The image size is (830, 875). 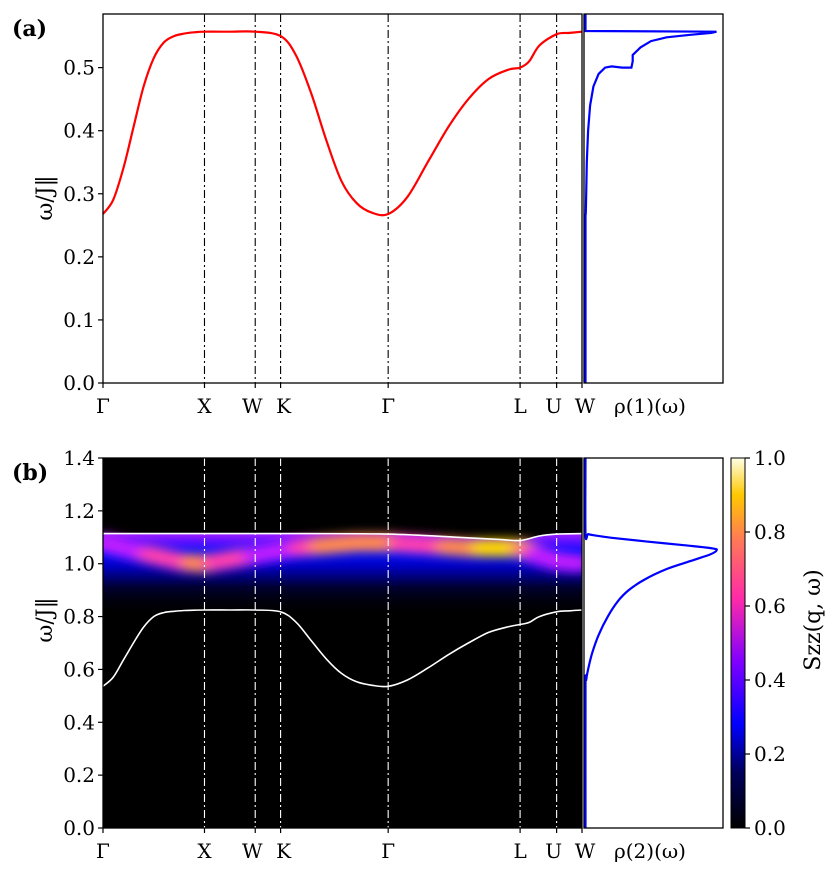 What do you see at coordinates (83, 643) in the screenshot?
I see `panel-b-y-ticks: 0.0 0.2 0.4 0.6 0.8 1.0 1.2 1.4` at bounding box center [83, 643].